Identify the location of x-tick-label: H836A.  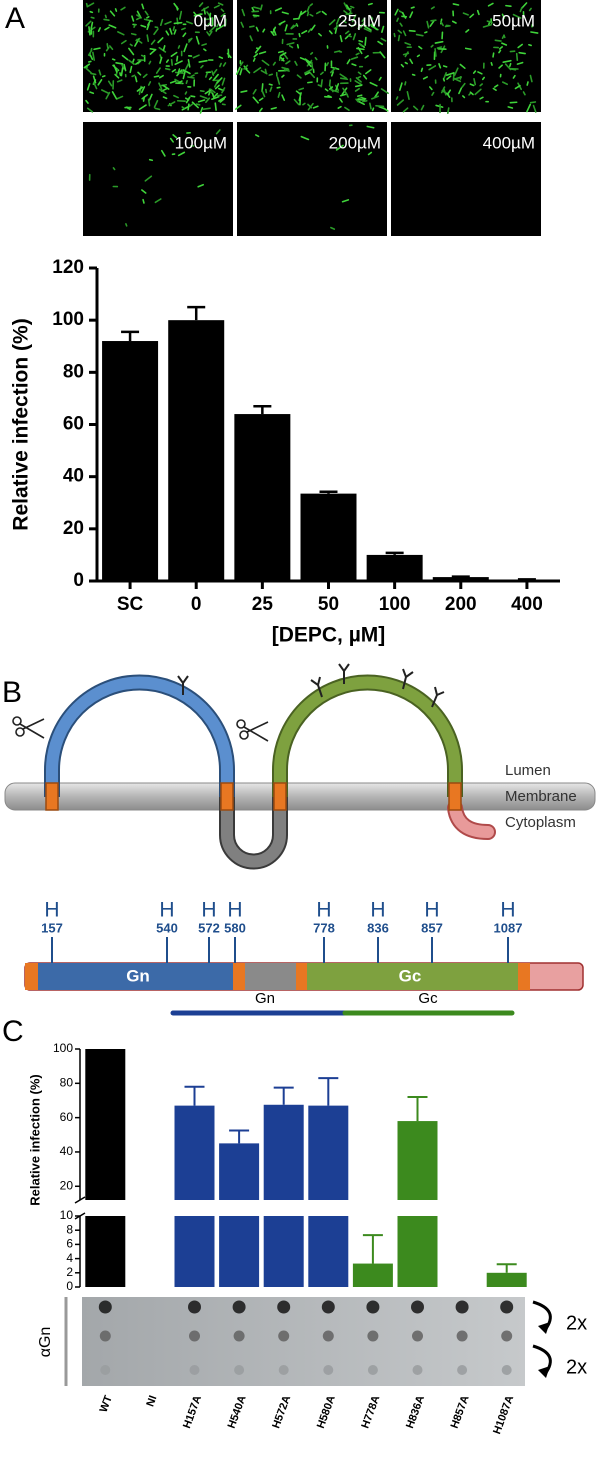
(415, 1412).